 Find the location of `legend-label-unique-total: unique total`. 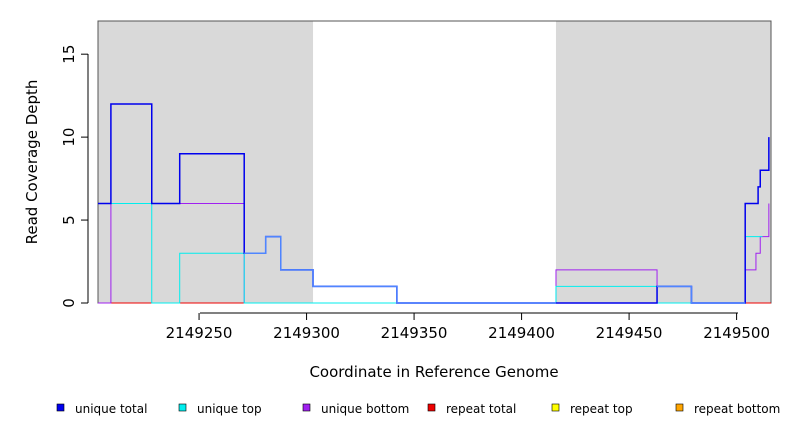

legend-label-unique-total: unique total is located at coordinates (111, 409).